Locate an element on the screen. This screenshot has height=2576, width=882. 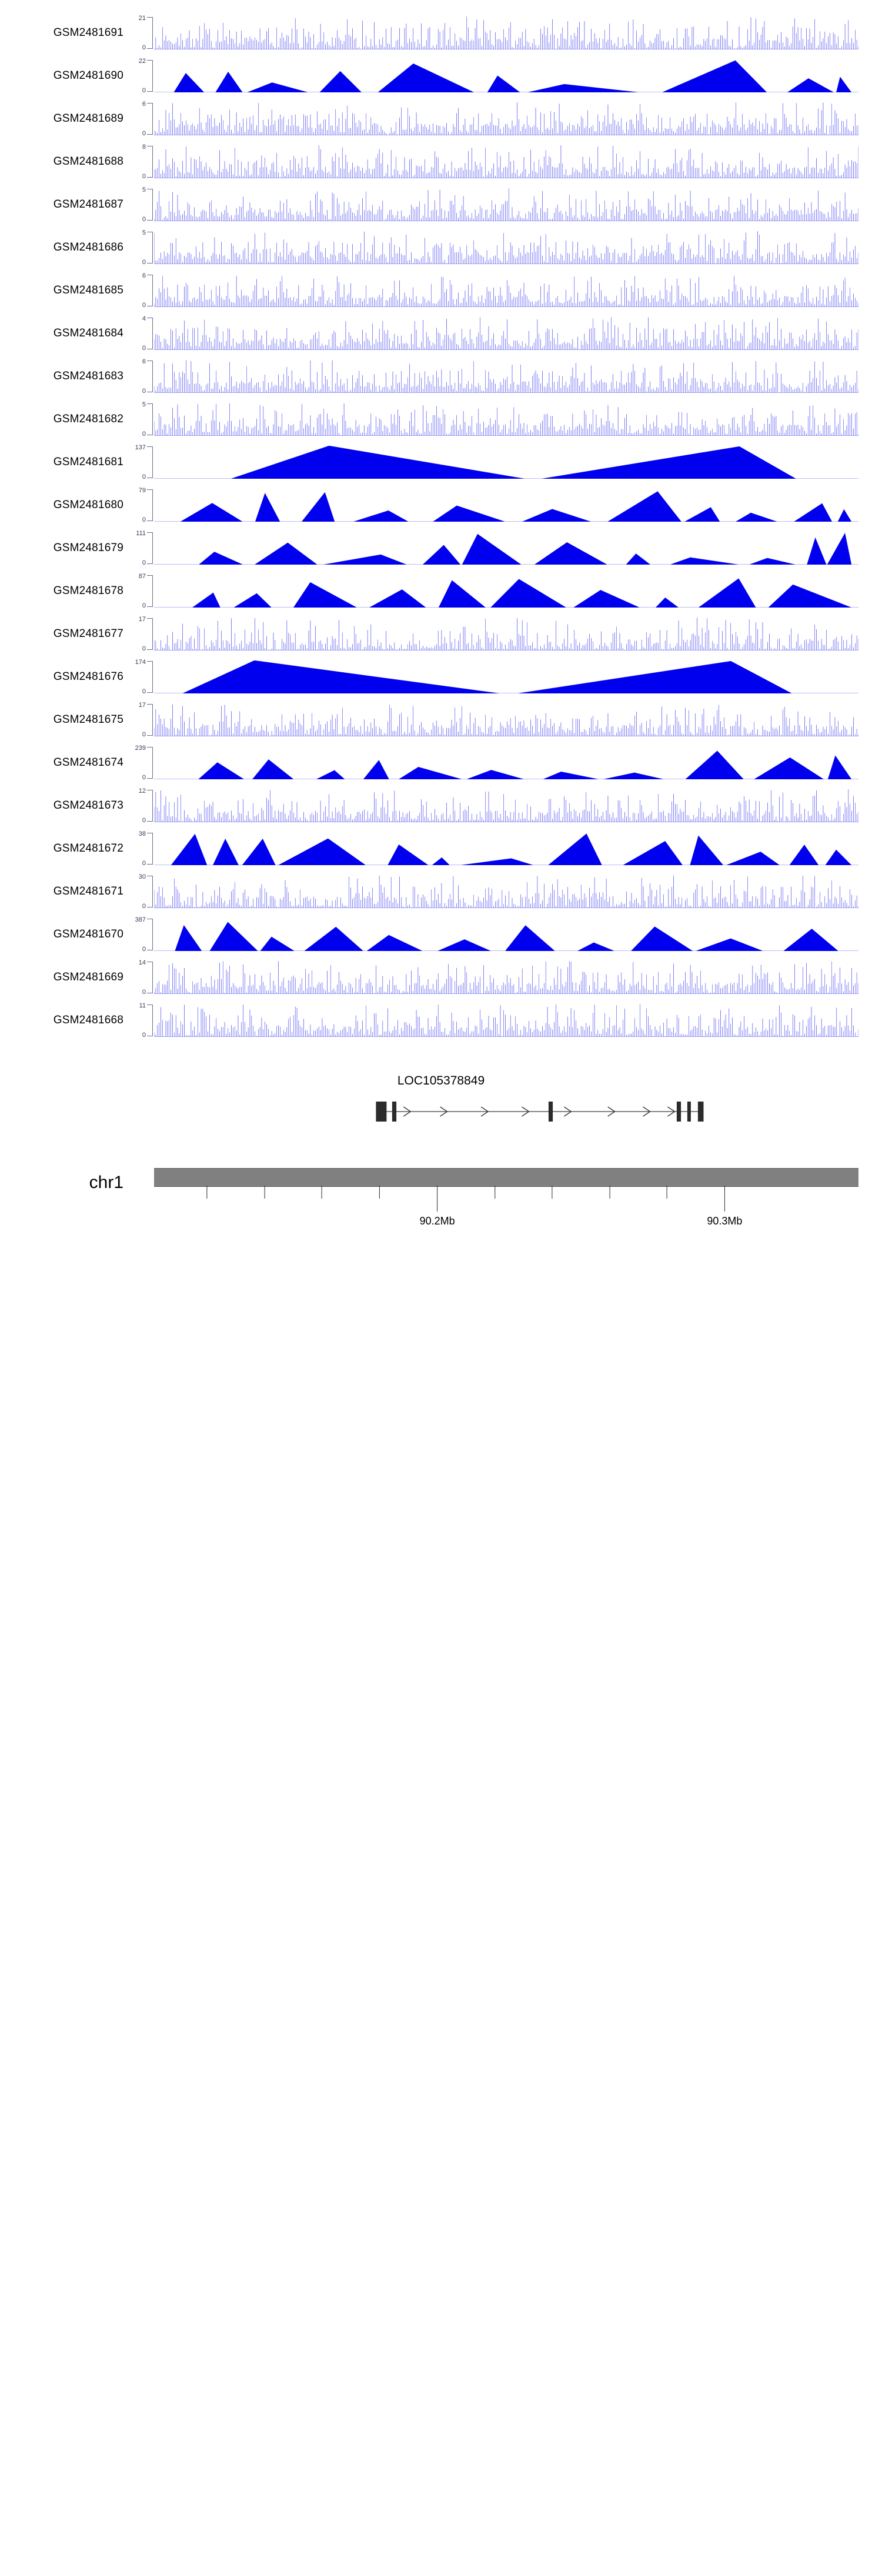
coverage-track: GSM2481679 111 0 is located at coordinates (441, 548).